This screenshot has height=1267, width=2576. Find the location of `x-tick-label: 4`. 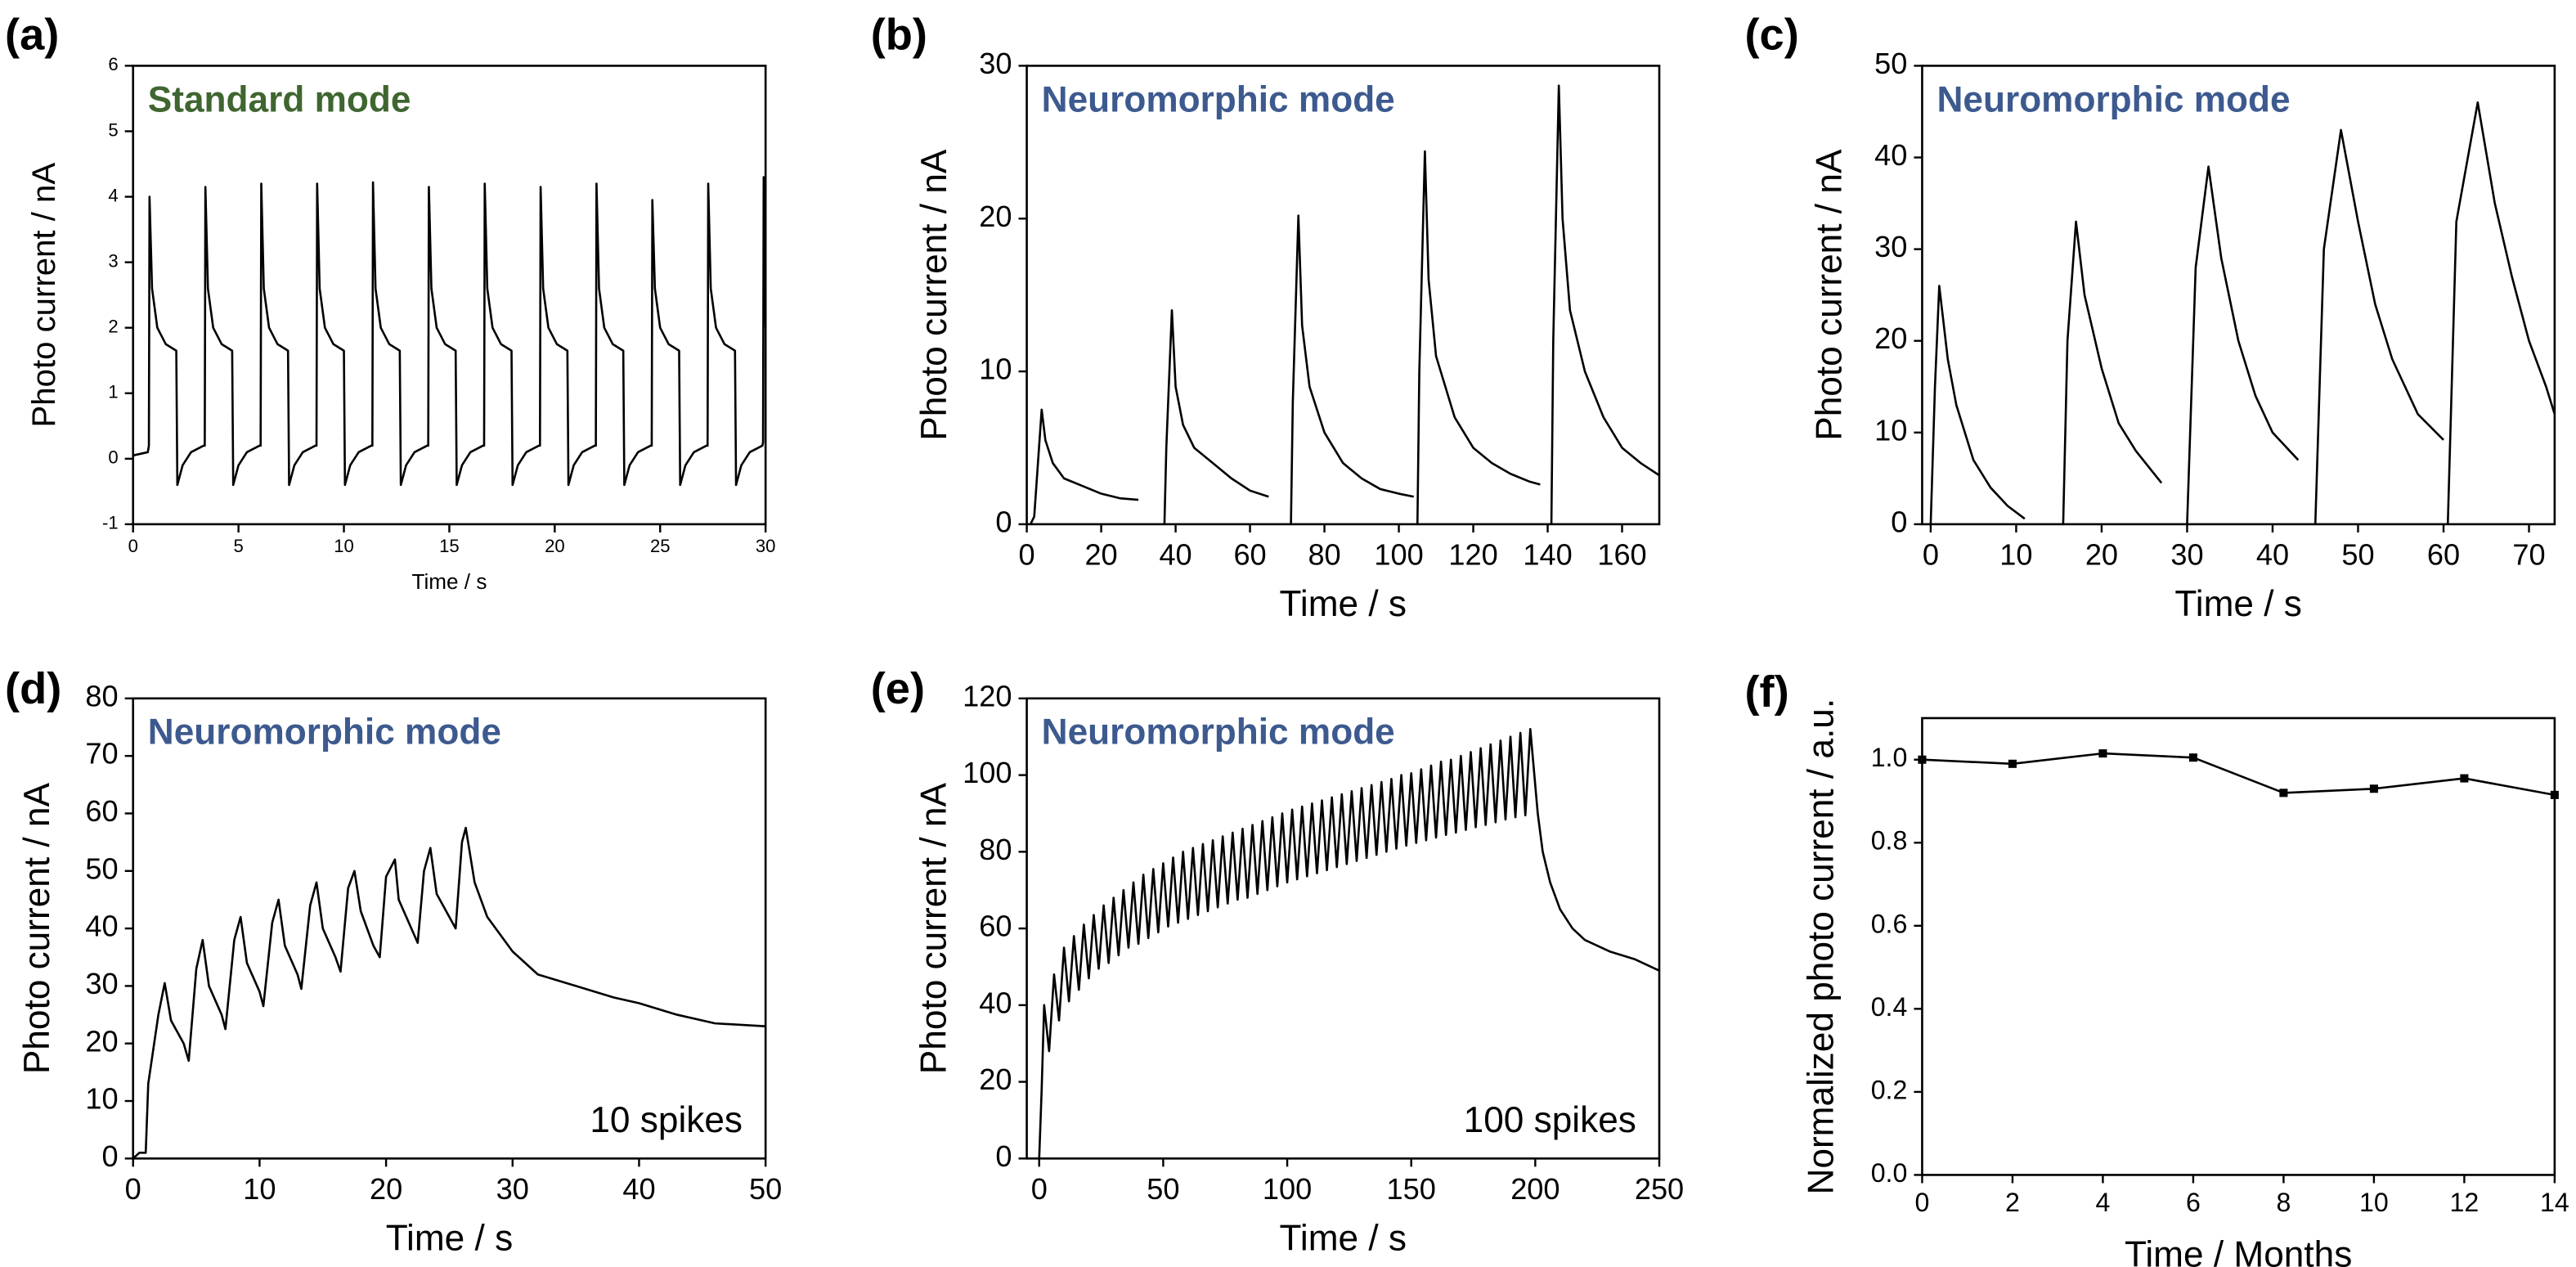

x-tick-label: 4 is located at coordinates (2102, 1202).